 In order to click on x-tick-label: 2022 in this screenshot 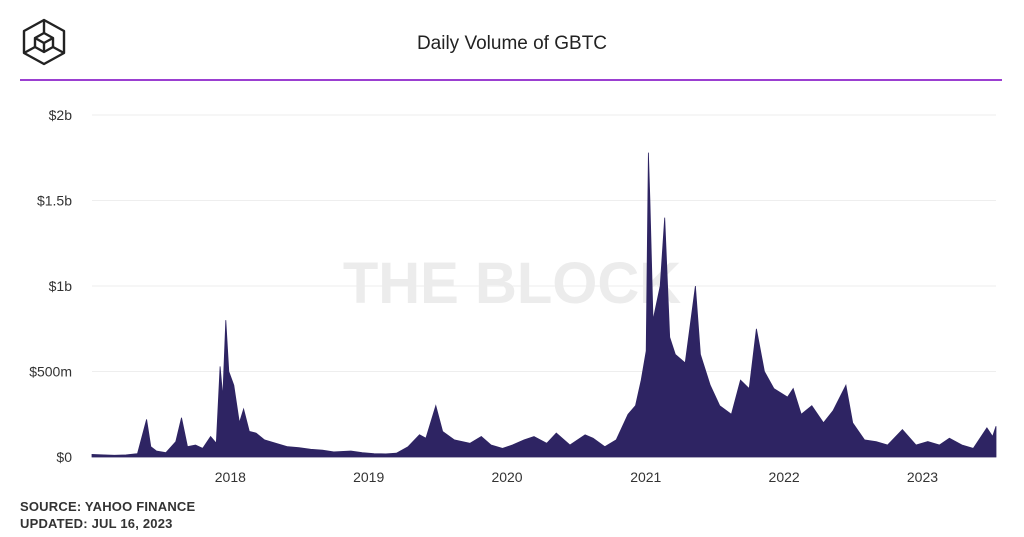, I will do `click(784, 477)`.